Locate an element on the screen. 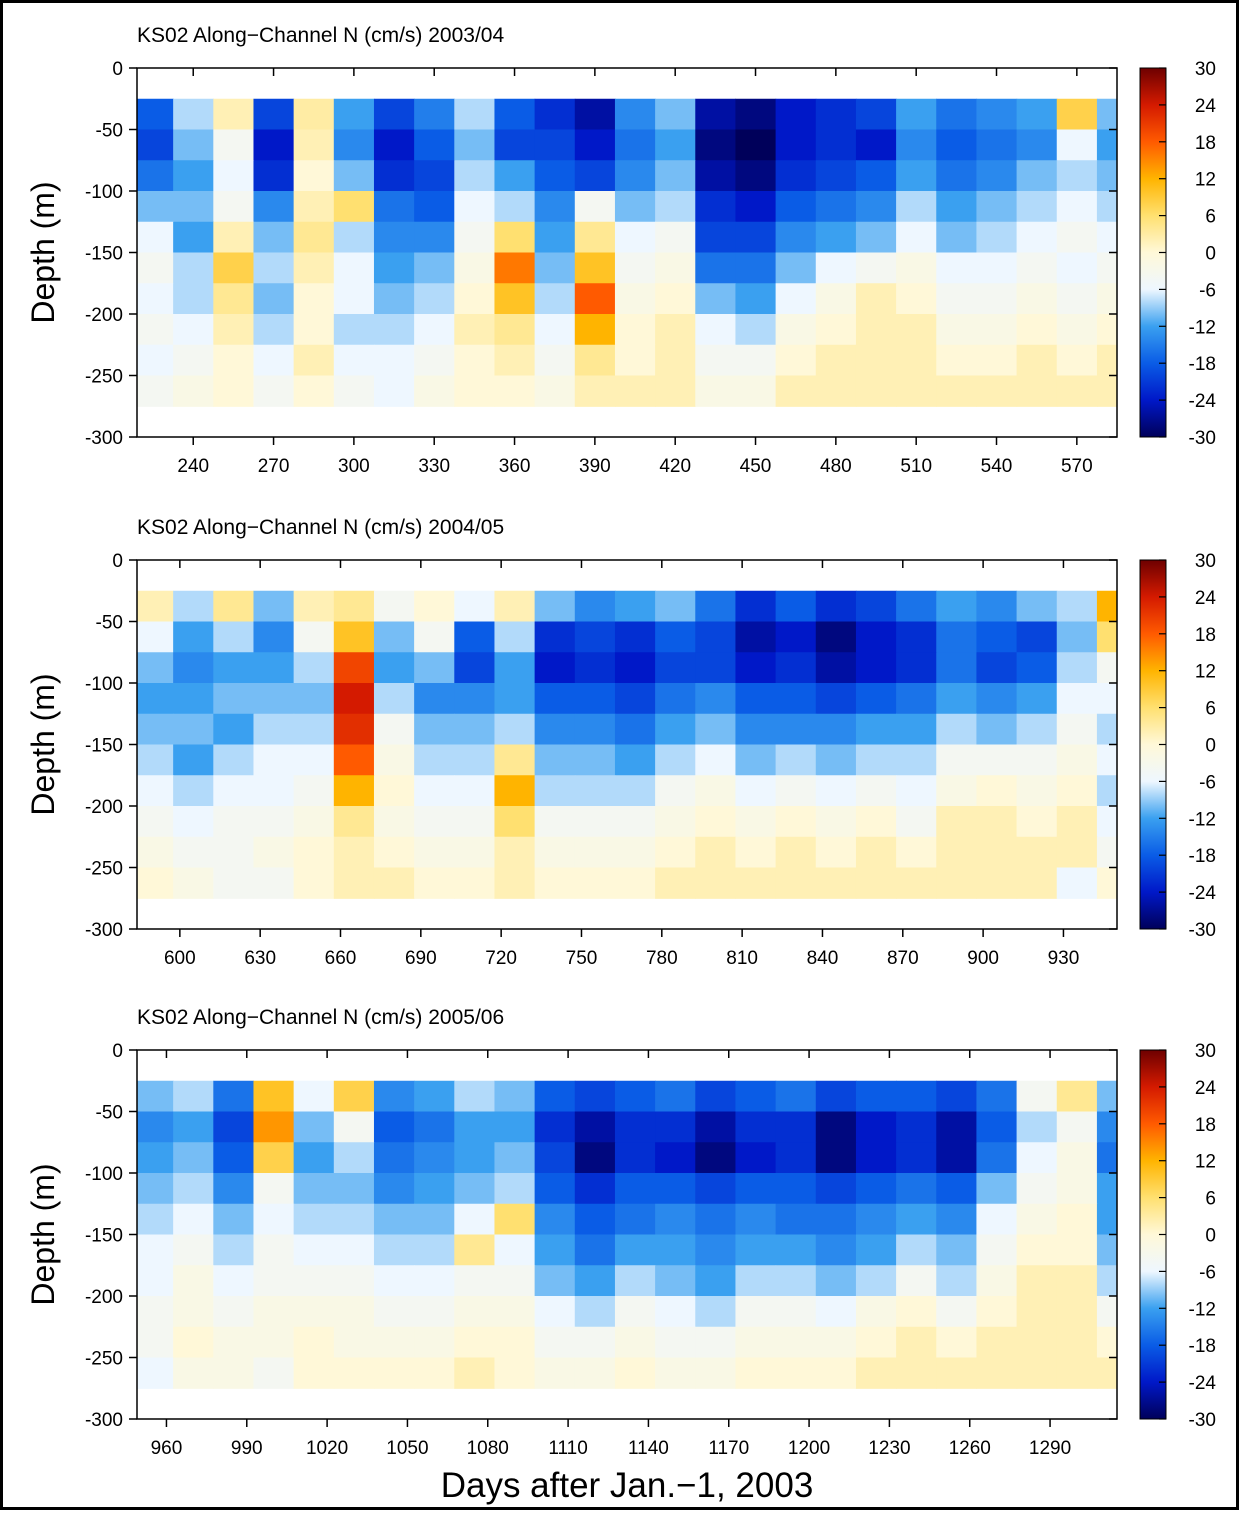 The height and width of the screenshot is (1515, 1239). y-axis-label: Depth (m) is located at coordinates (43, 744).